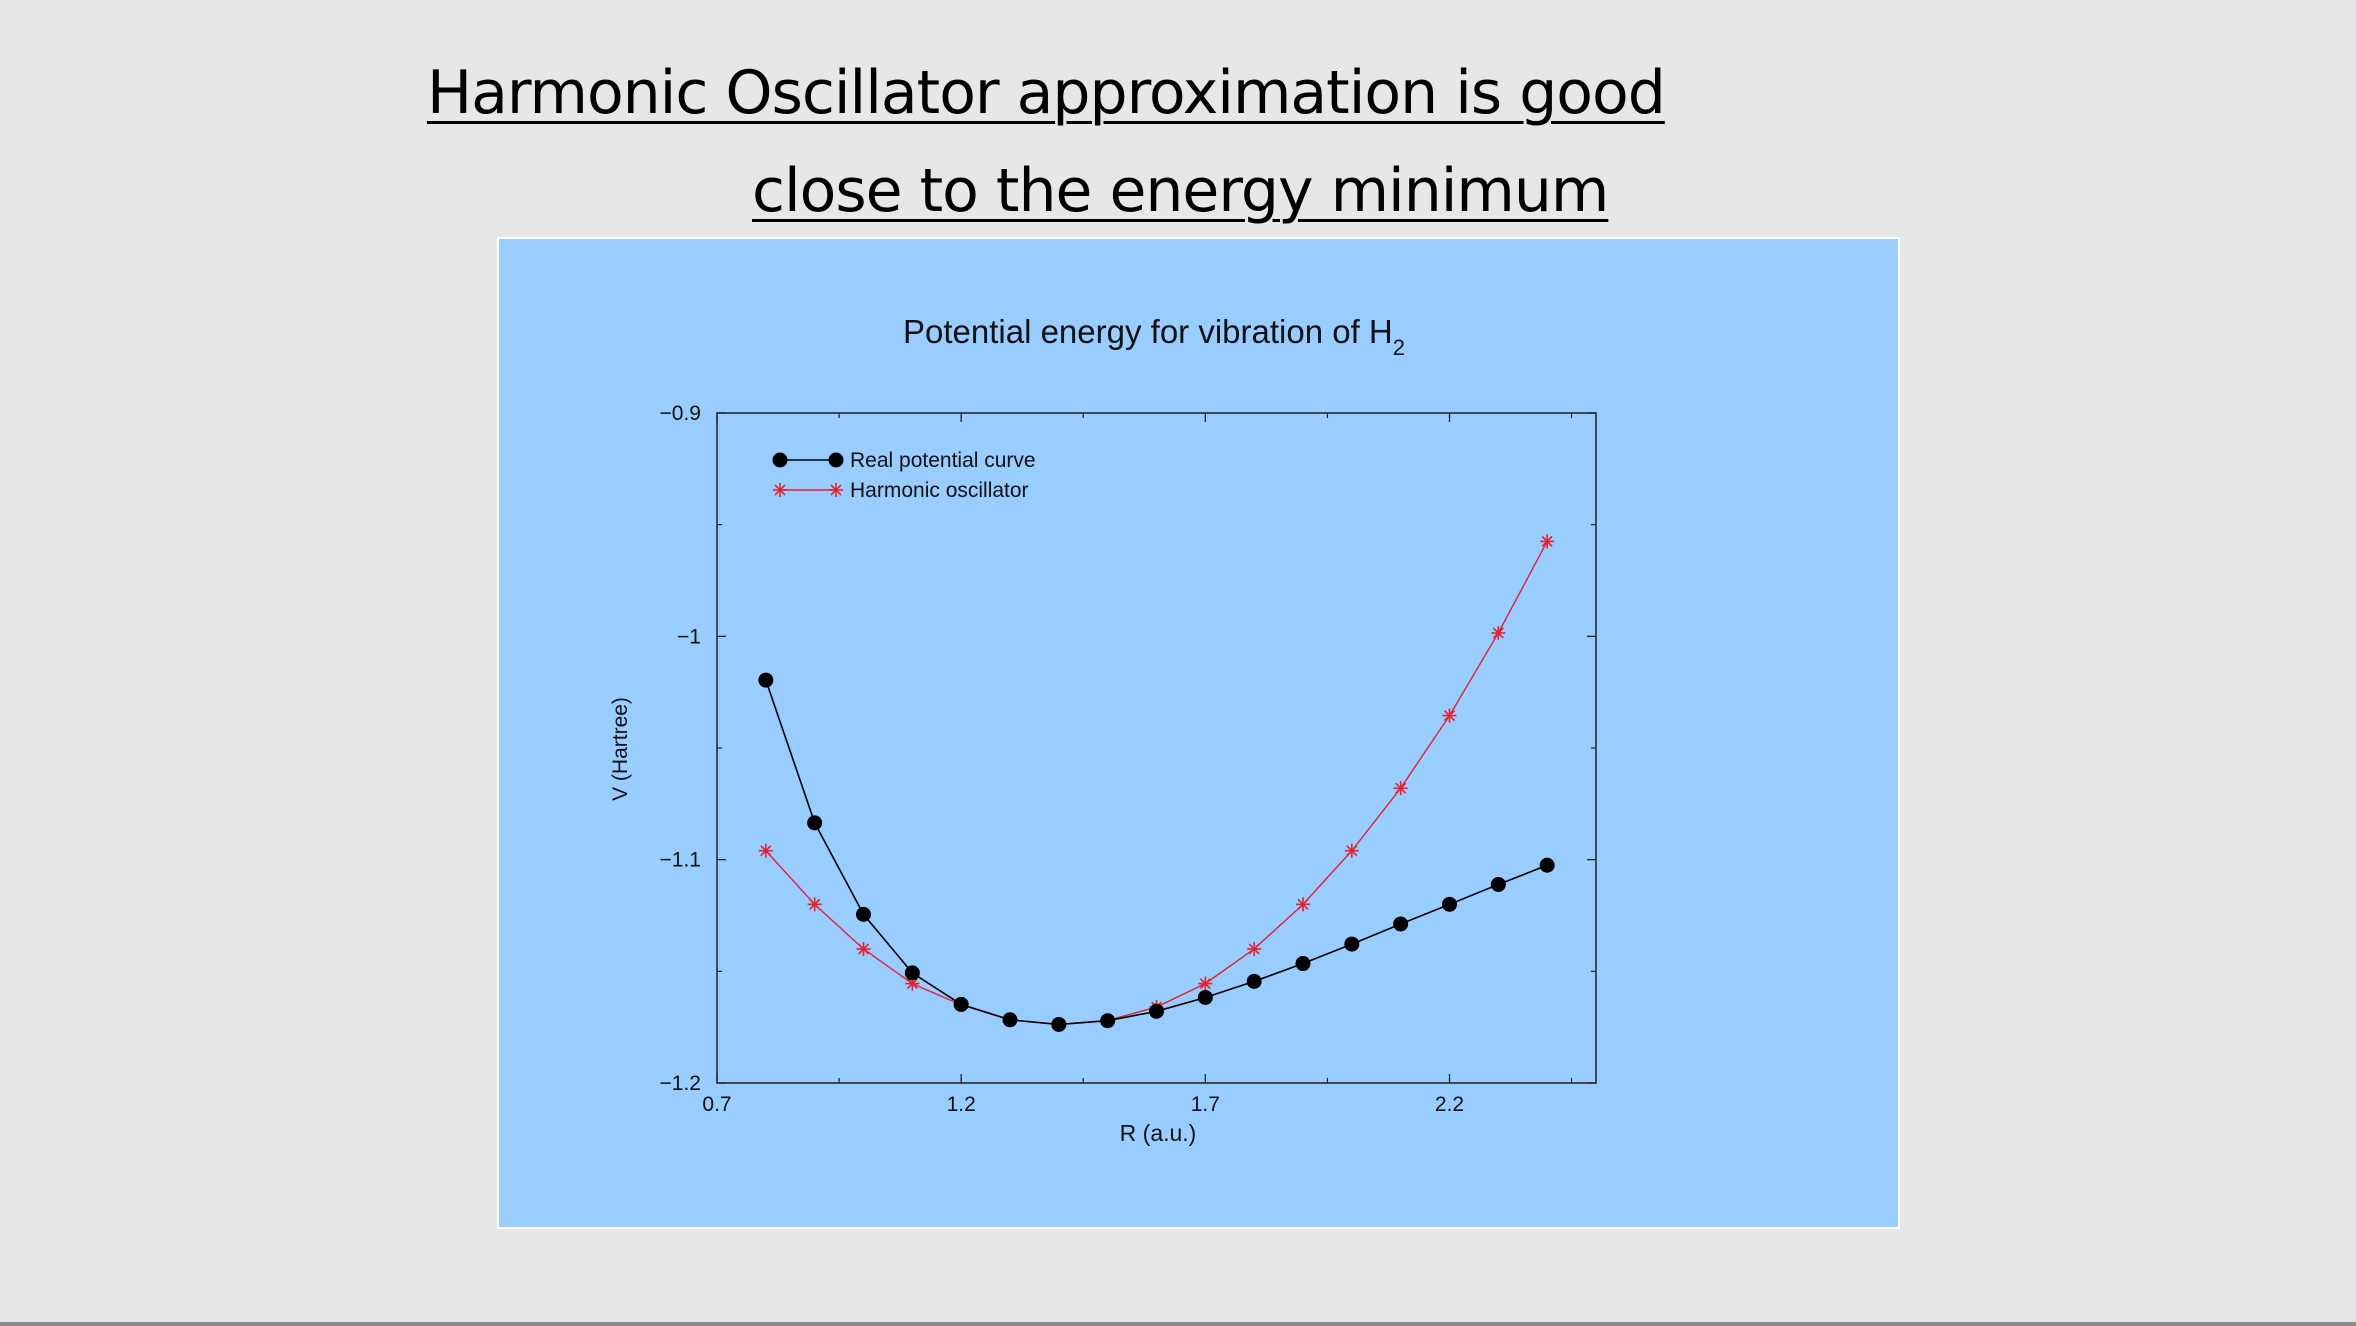 This screenshot has height=1326, width=2356. I want to click on series-real-potential-curve, so click(1156, 852).